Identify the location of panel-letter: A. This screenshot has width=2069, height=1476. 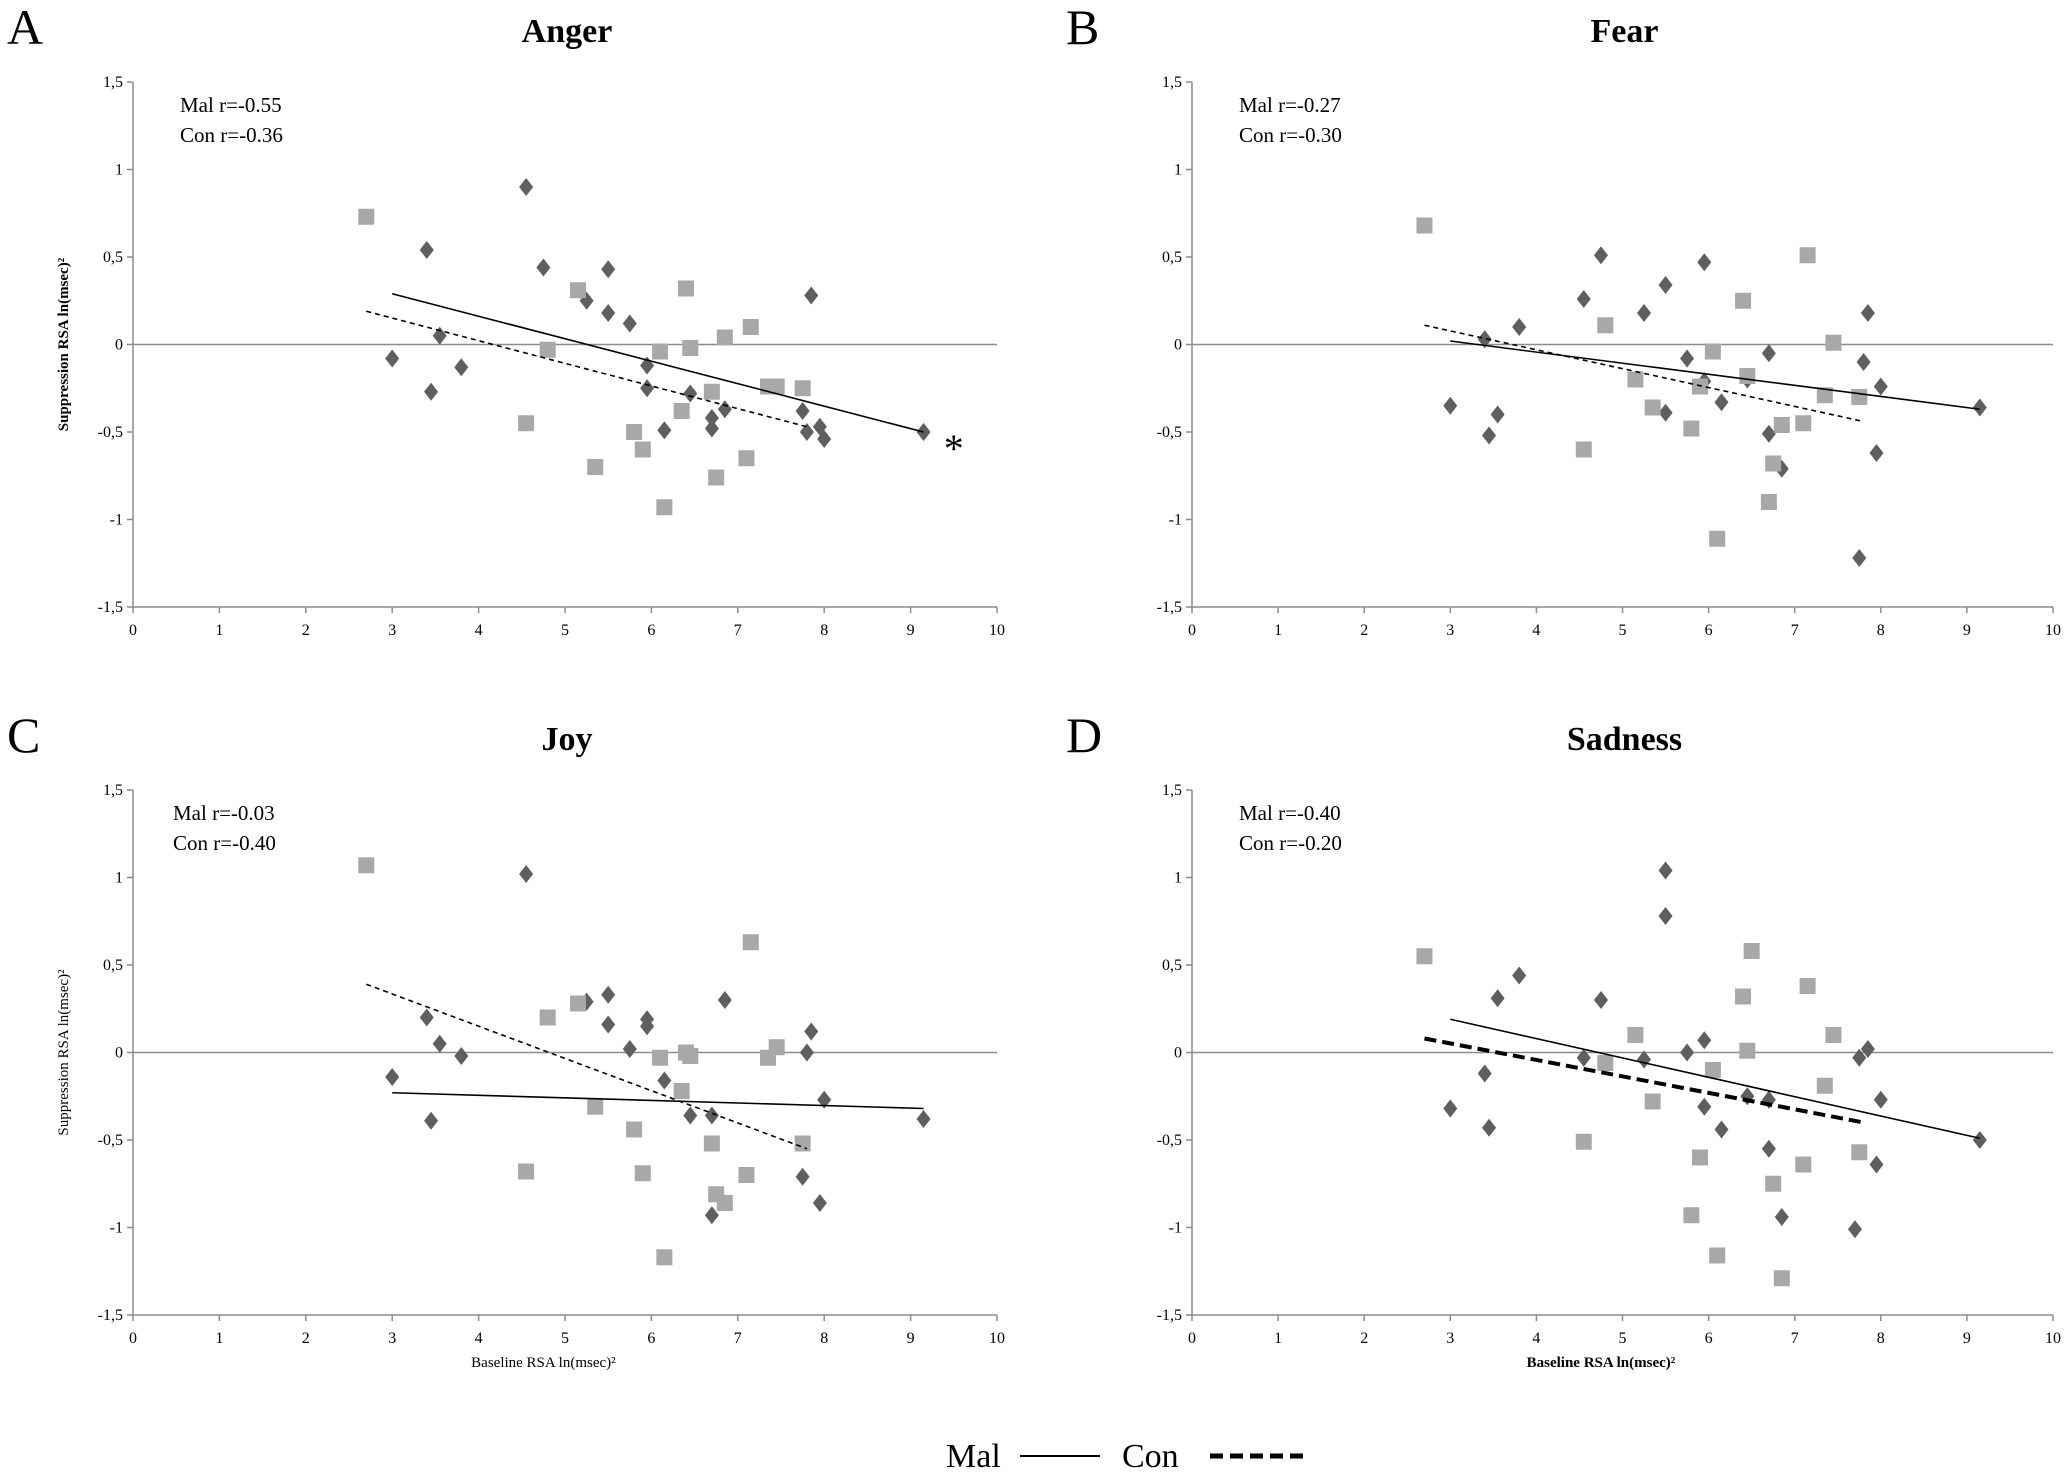
(25, 27).